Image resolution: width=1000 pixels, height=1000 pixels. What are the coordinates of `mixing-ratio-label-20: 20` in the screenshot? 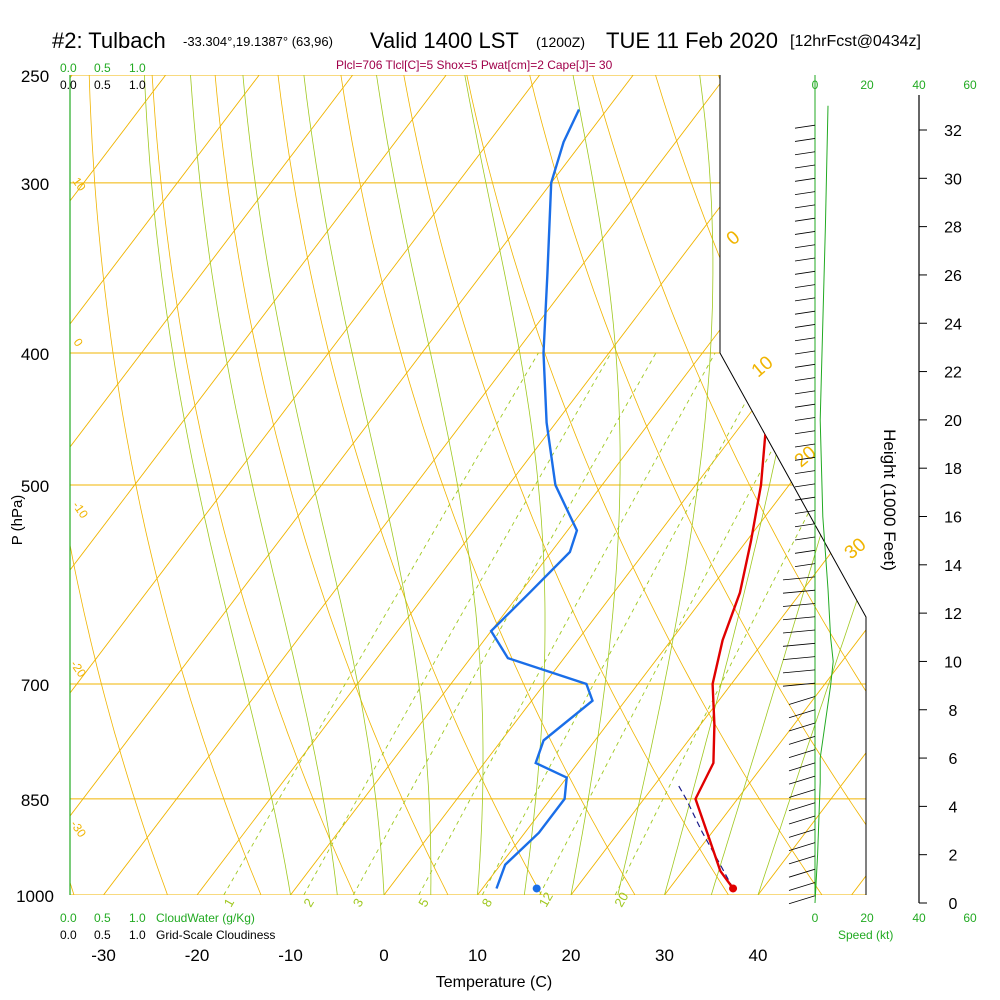 It's located at (621, 899).